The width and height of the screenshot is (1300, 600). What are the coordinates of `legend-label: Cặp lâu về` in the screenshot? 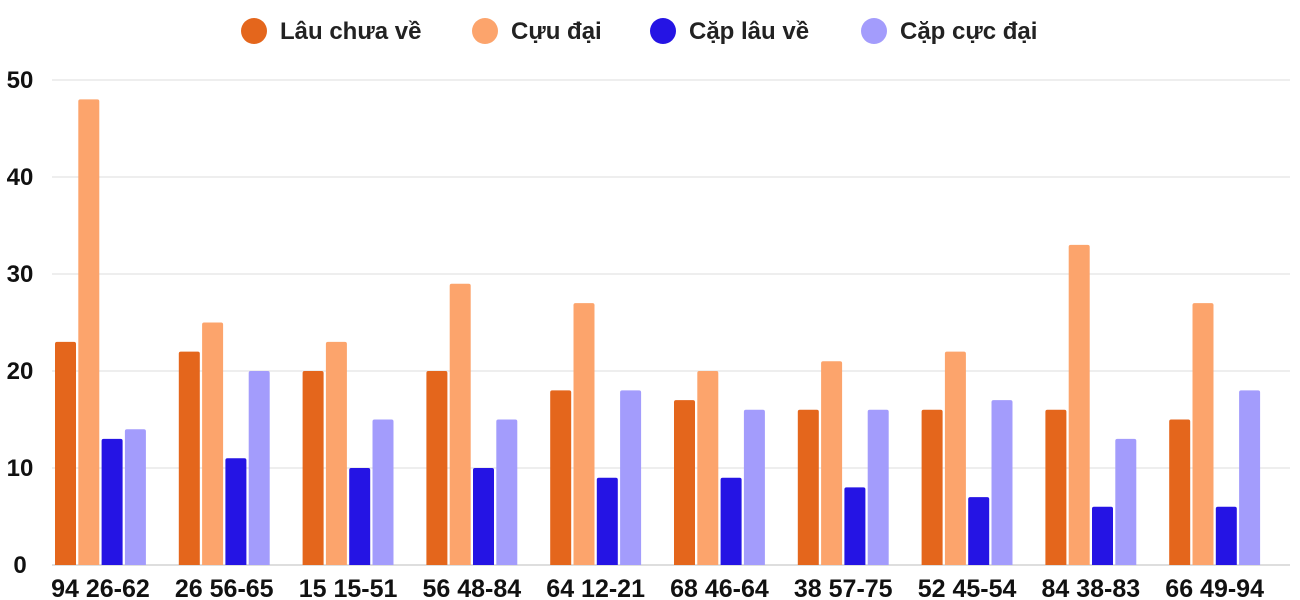 It's located at (749, 31).